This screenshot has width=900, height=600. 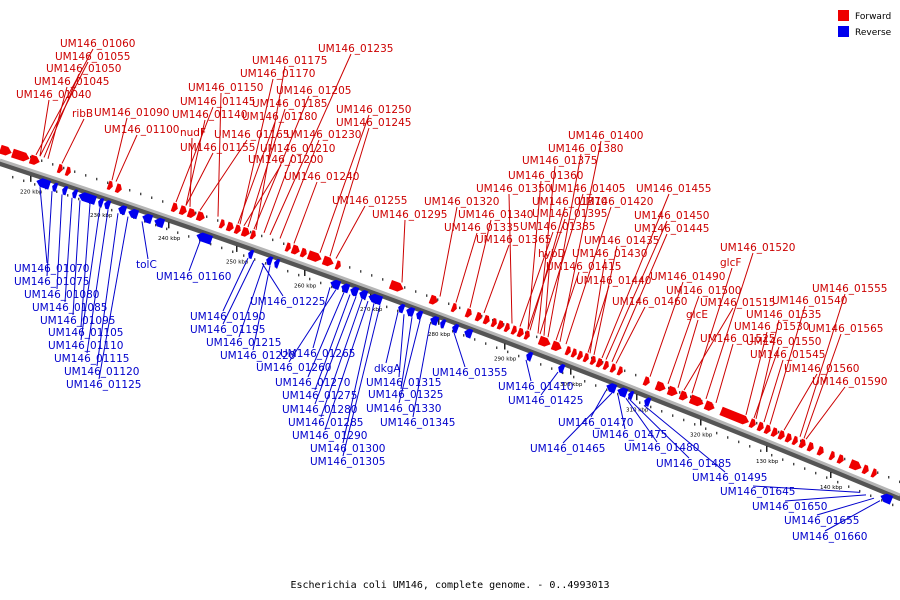 I want to click on legend-reverse-label: Reverse, so click(x=873, y=33).